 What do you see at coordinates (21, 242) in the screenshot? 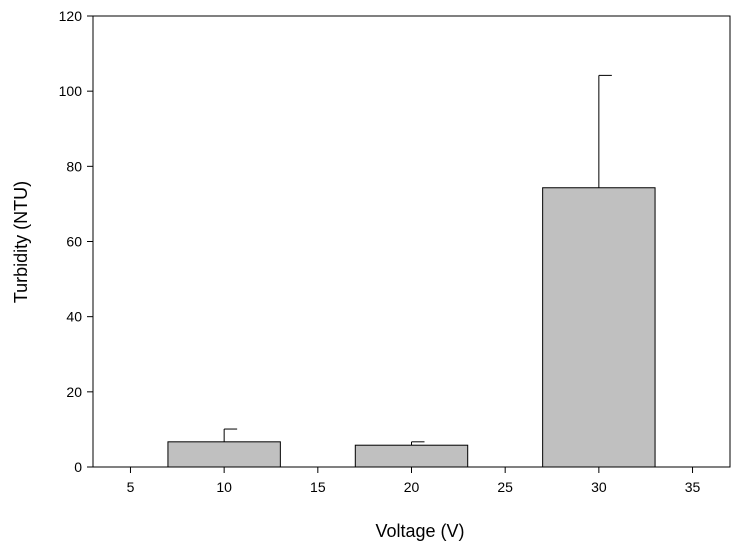
I see `y-axis-title: Turbidity (NTU)` at bounding box center [21, 242].